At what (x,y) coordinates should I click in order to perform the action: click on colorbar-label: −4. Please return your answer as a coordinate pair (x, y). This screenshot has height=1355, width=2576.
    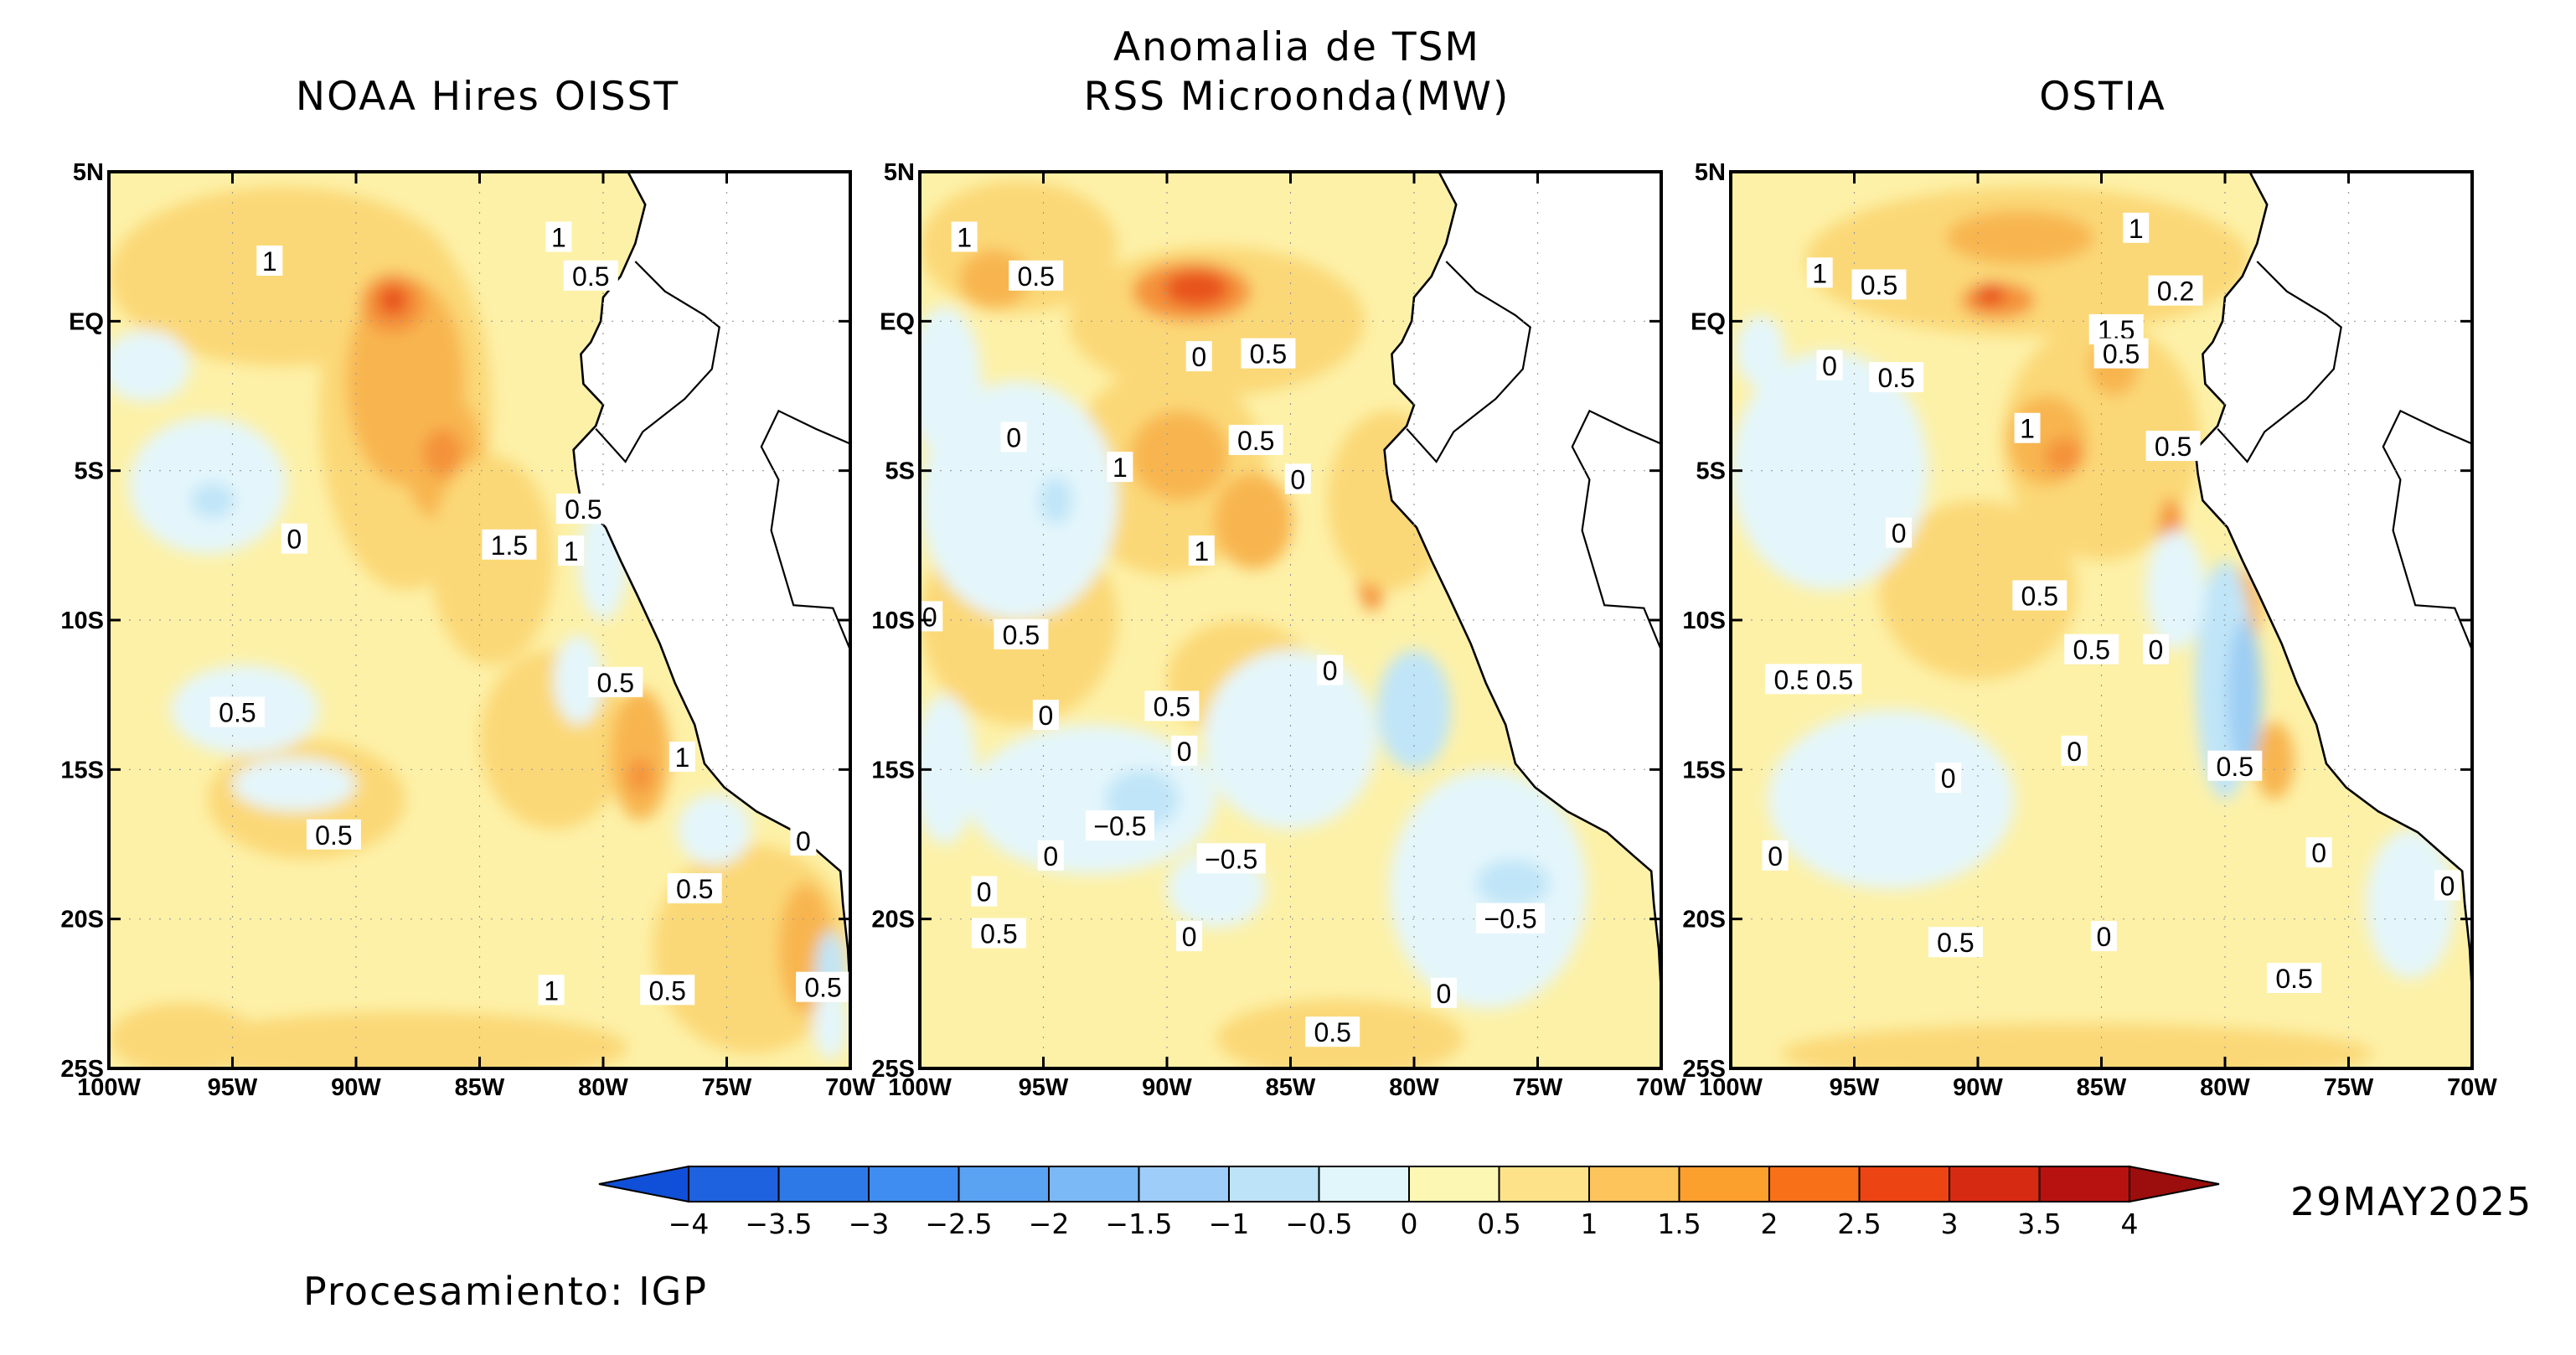
    Looking at the image, I should click on (689, 1224).